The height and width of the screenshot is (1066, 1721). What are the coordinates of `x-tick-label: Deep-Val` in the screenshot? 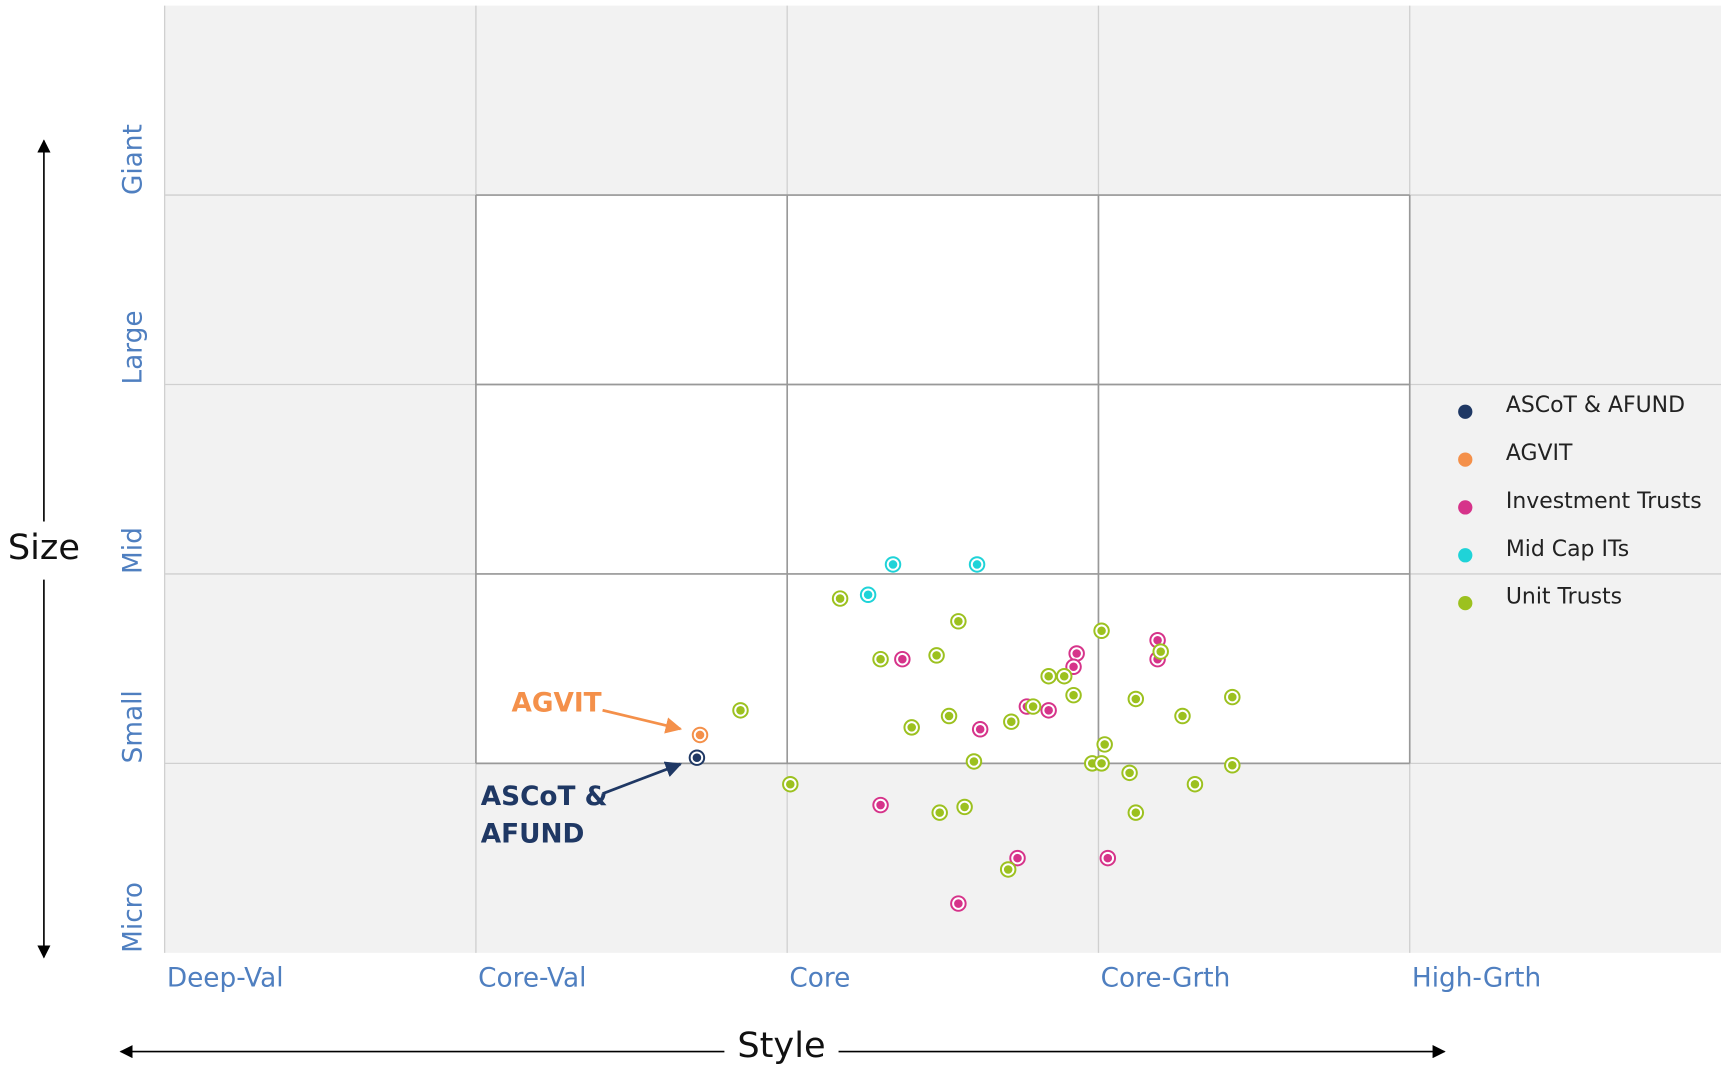 It's located at (225, 979).